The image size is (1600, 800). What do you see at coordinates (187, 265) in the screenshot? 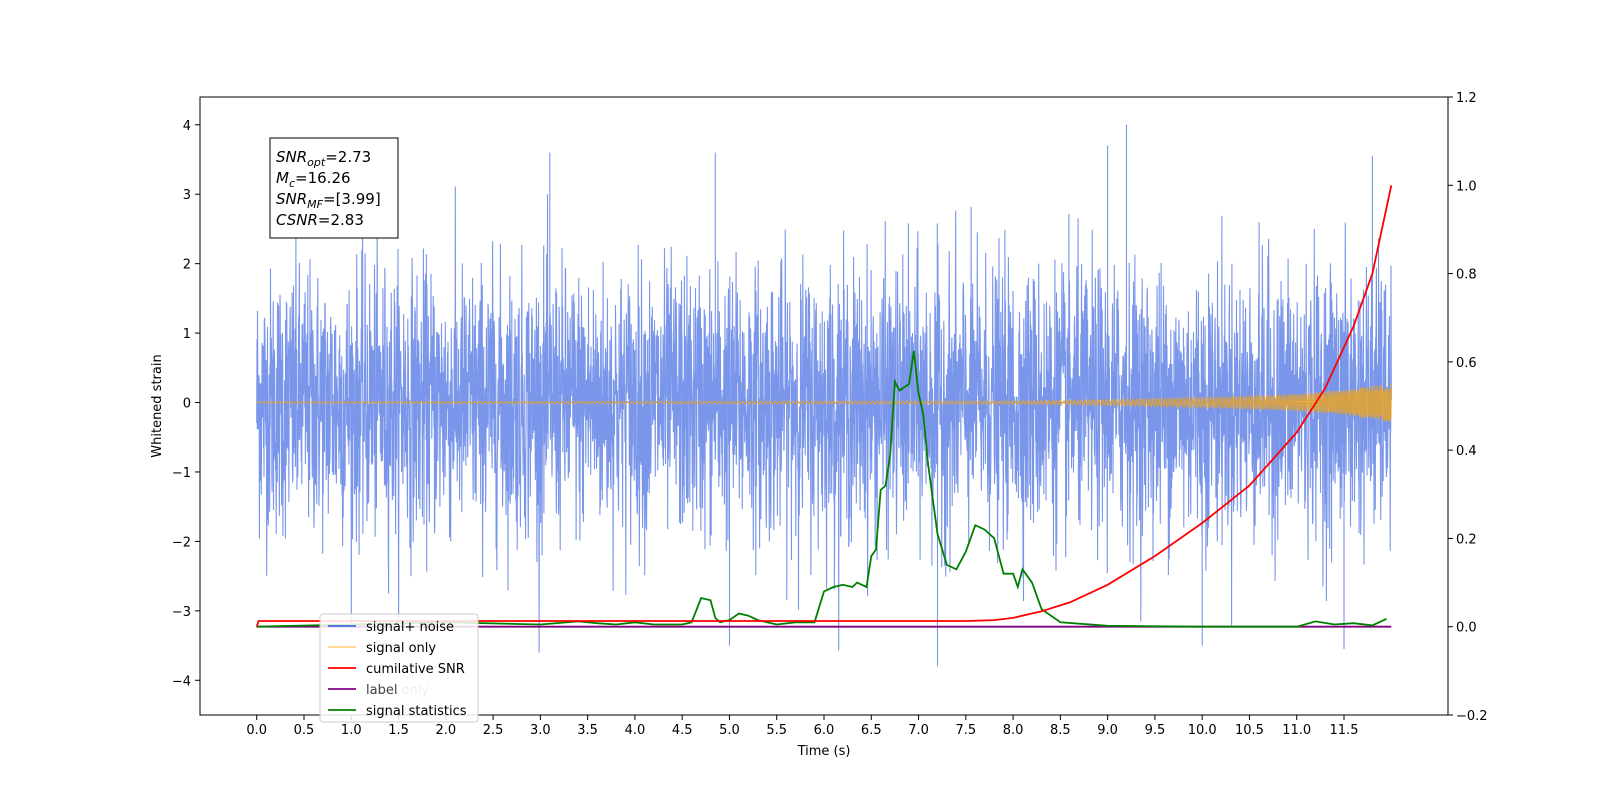
I see `y-tick-label: 2` at bounding box center [187, 265].